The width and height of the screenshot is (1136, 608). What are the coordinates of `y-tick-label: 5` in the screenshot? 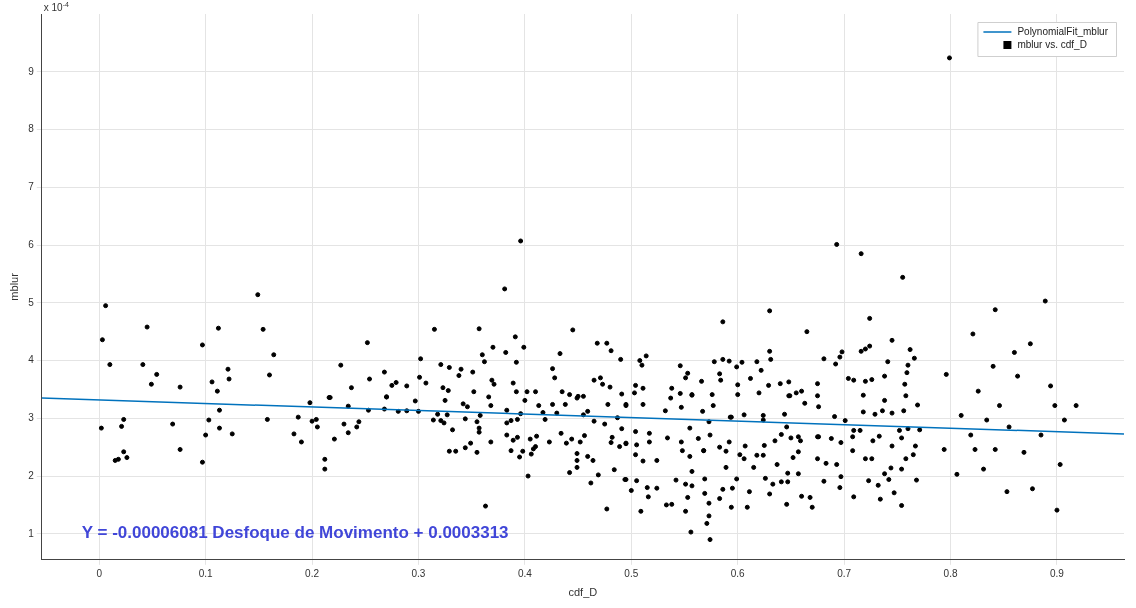 It's located at (31, 302).